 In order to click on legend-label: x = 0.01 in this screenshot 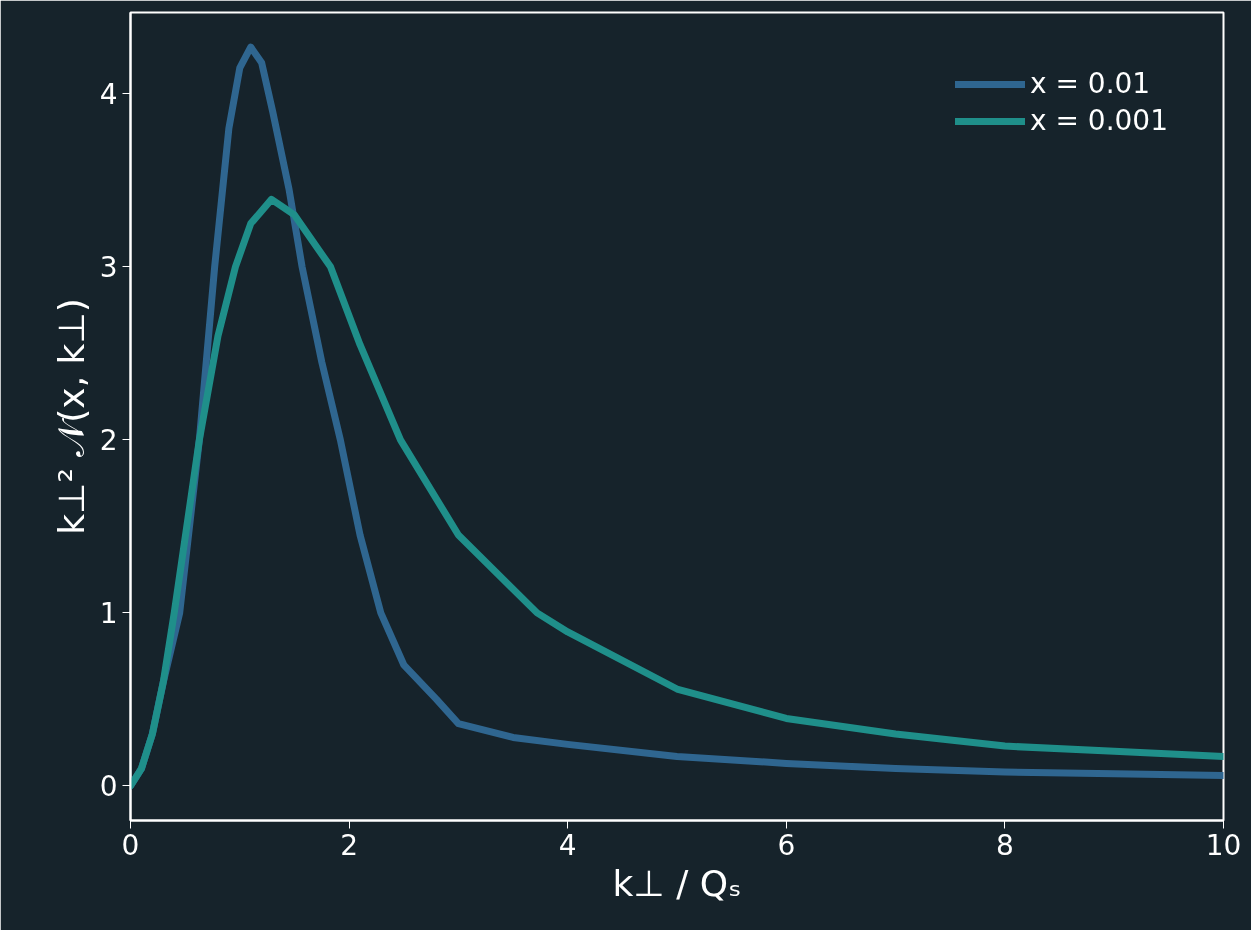, I will do `click(1090, 83)`.